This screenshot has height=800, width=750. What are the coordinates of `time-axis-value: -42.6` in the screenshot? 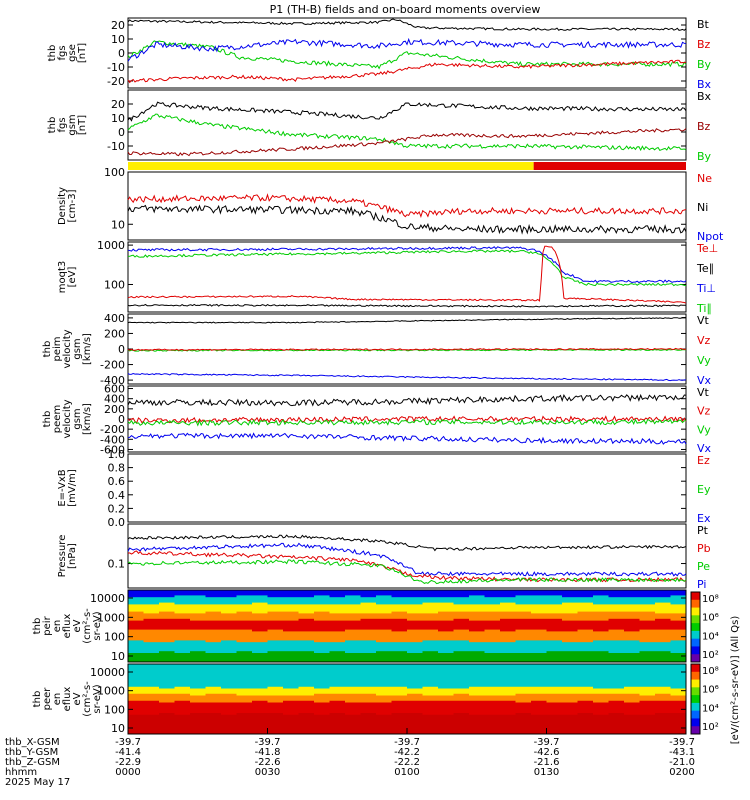 It's located at (547, 752).